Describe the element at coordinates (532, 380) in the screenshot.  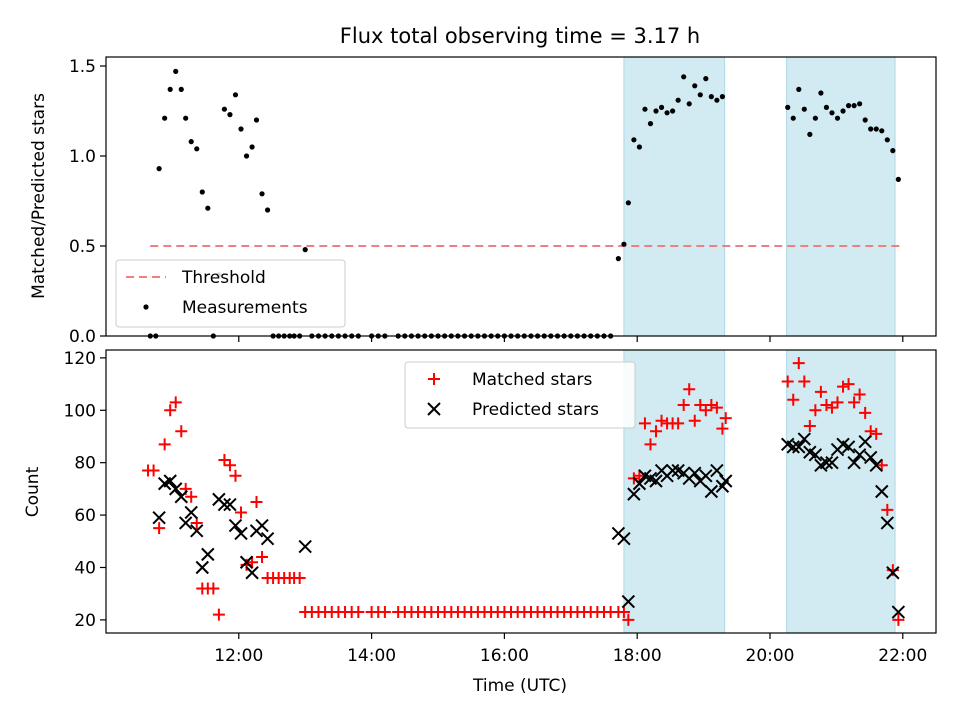
I see `legend-matched-label: Matched stars` at that location.